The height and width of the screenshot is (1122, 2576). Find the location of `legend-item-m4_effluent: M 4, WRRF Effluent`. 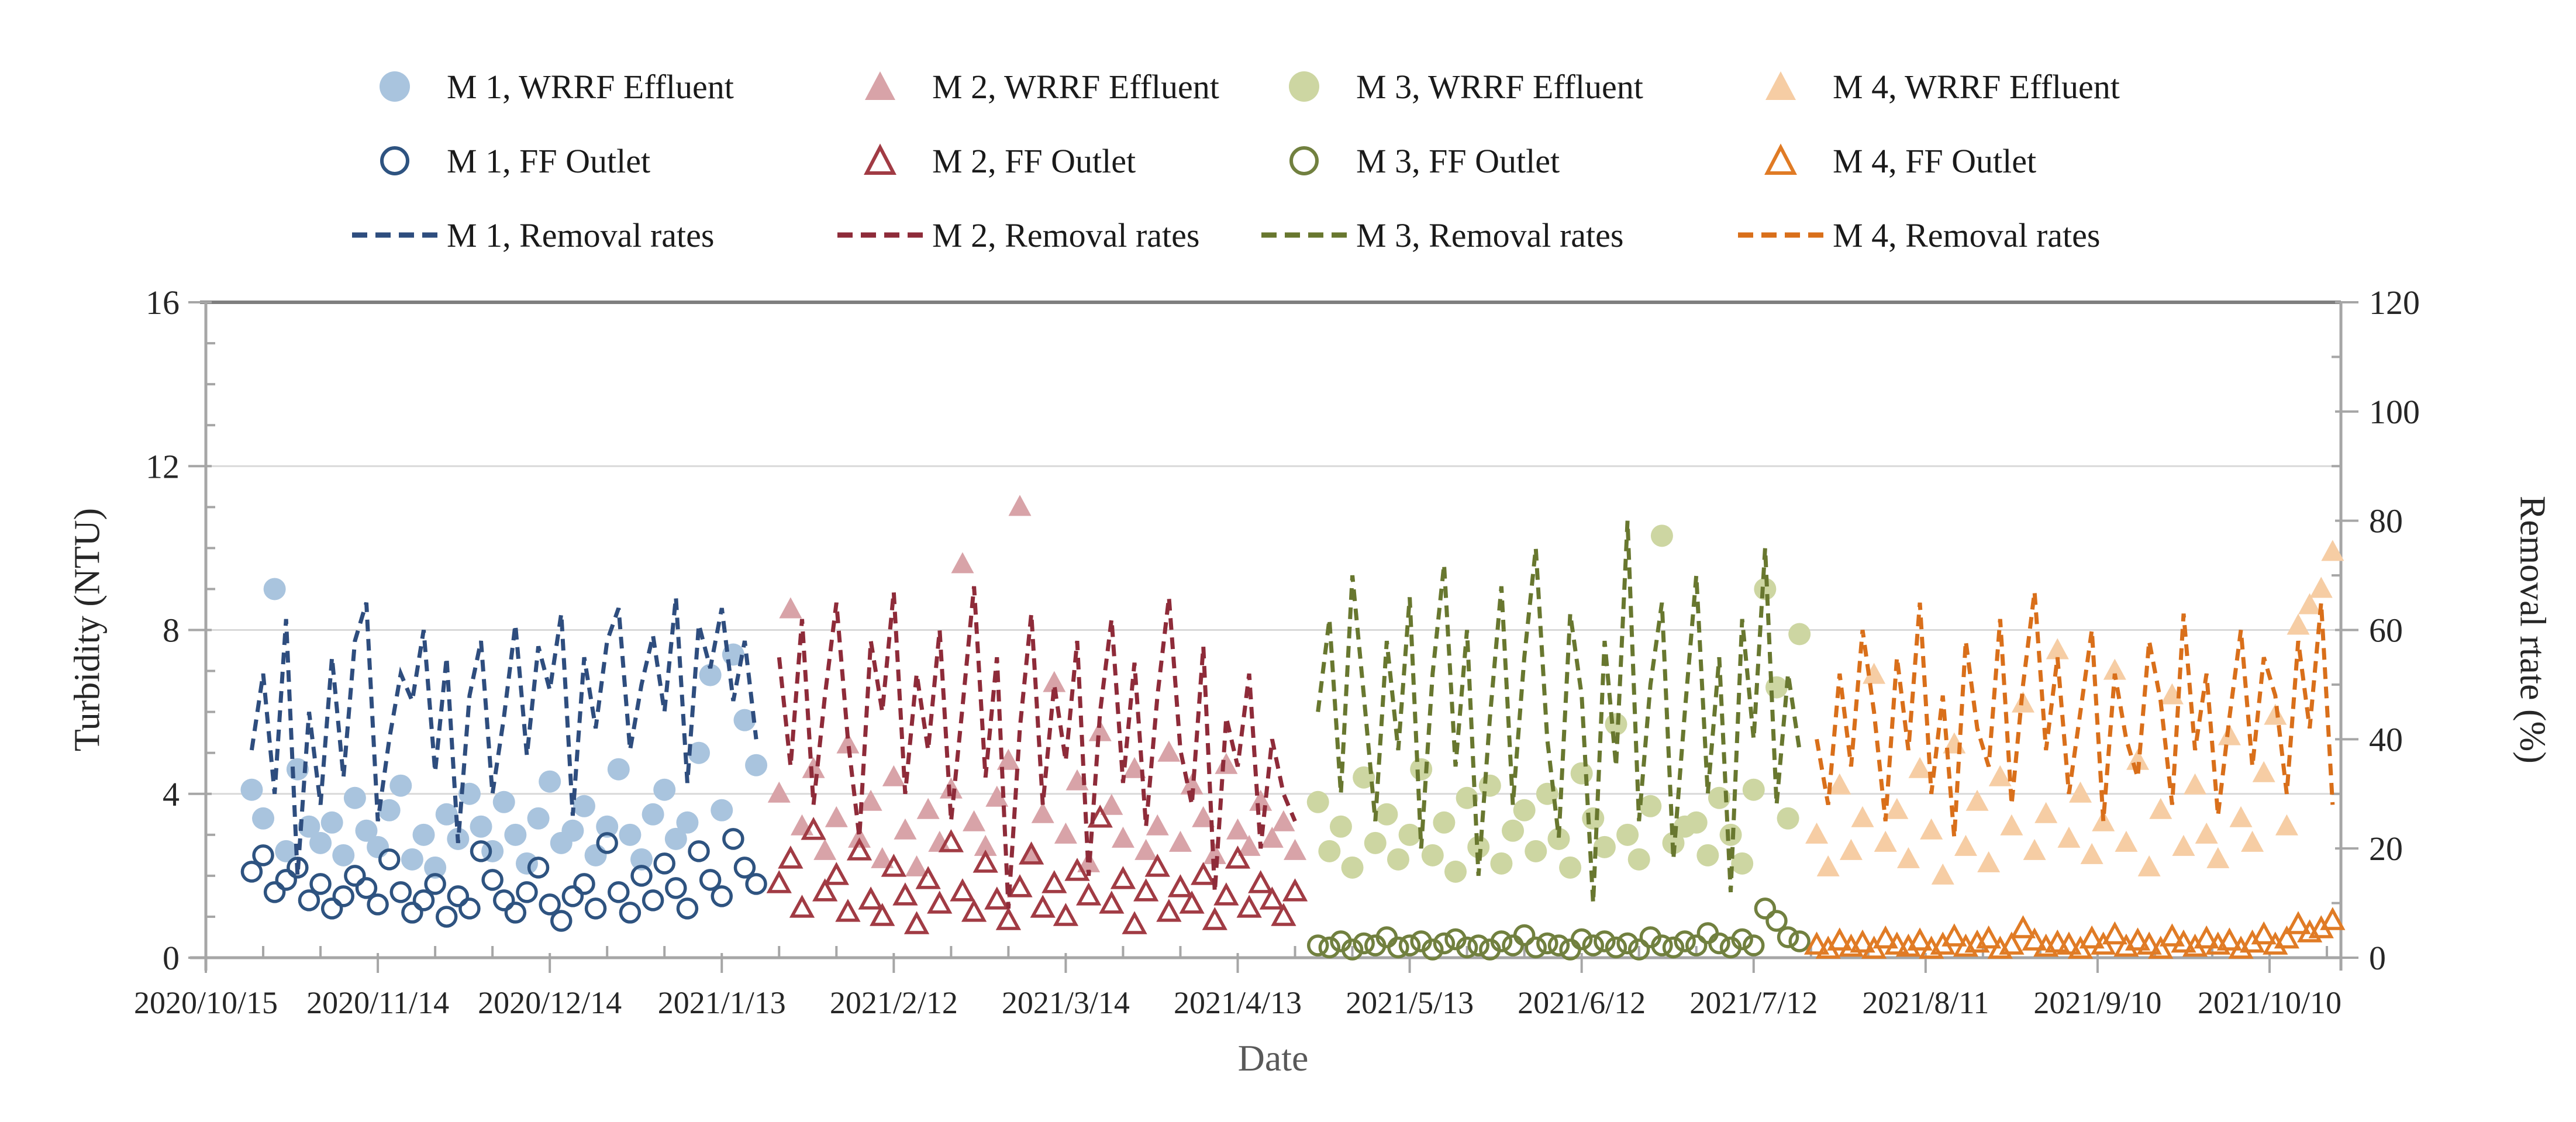

legend-item-m4_effluent: M 4, WRRF Effluent is located at coordinates (1977, 86).